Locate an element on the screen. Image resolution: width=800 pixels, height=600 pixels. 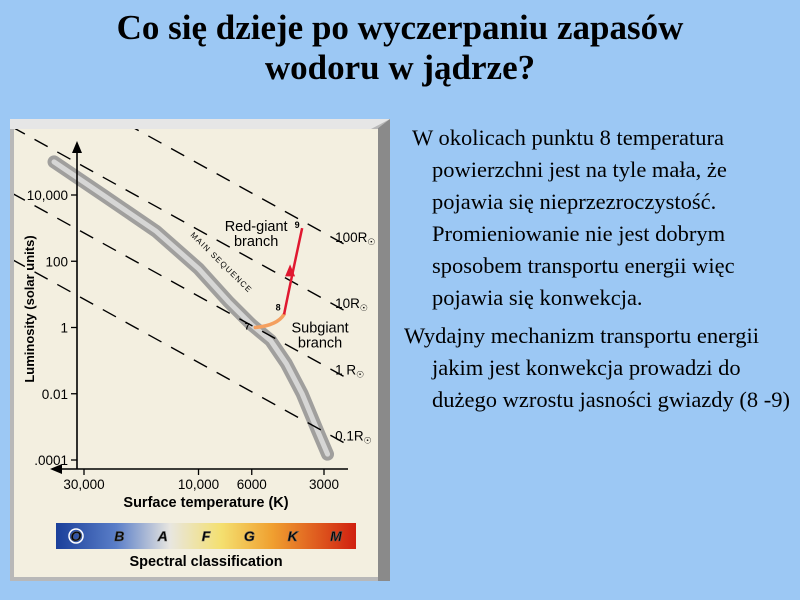
spectral-class-A: A is located at coordinates (162, 536).